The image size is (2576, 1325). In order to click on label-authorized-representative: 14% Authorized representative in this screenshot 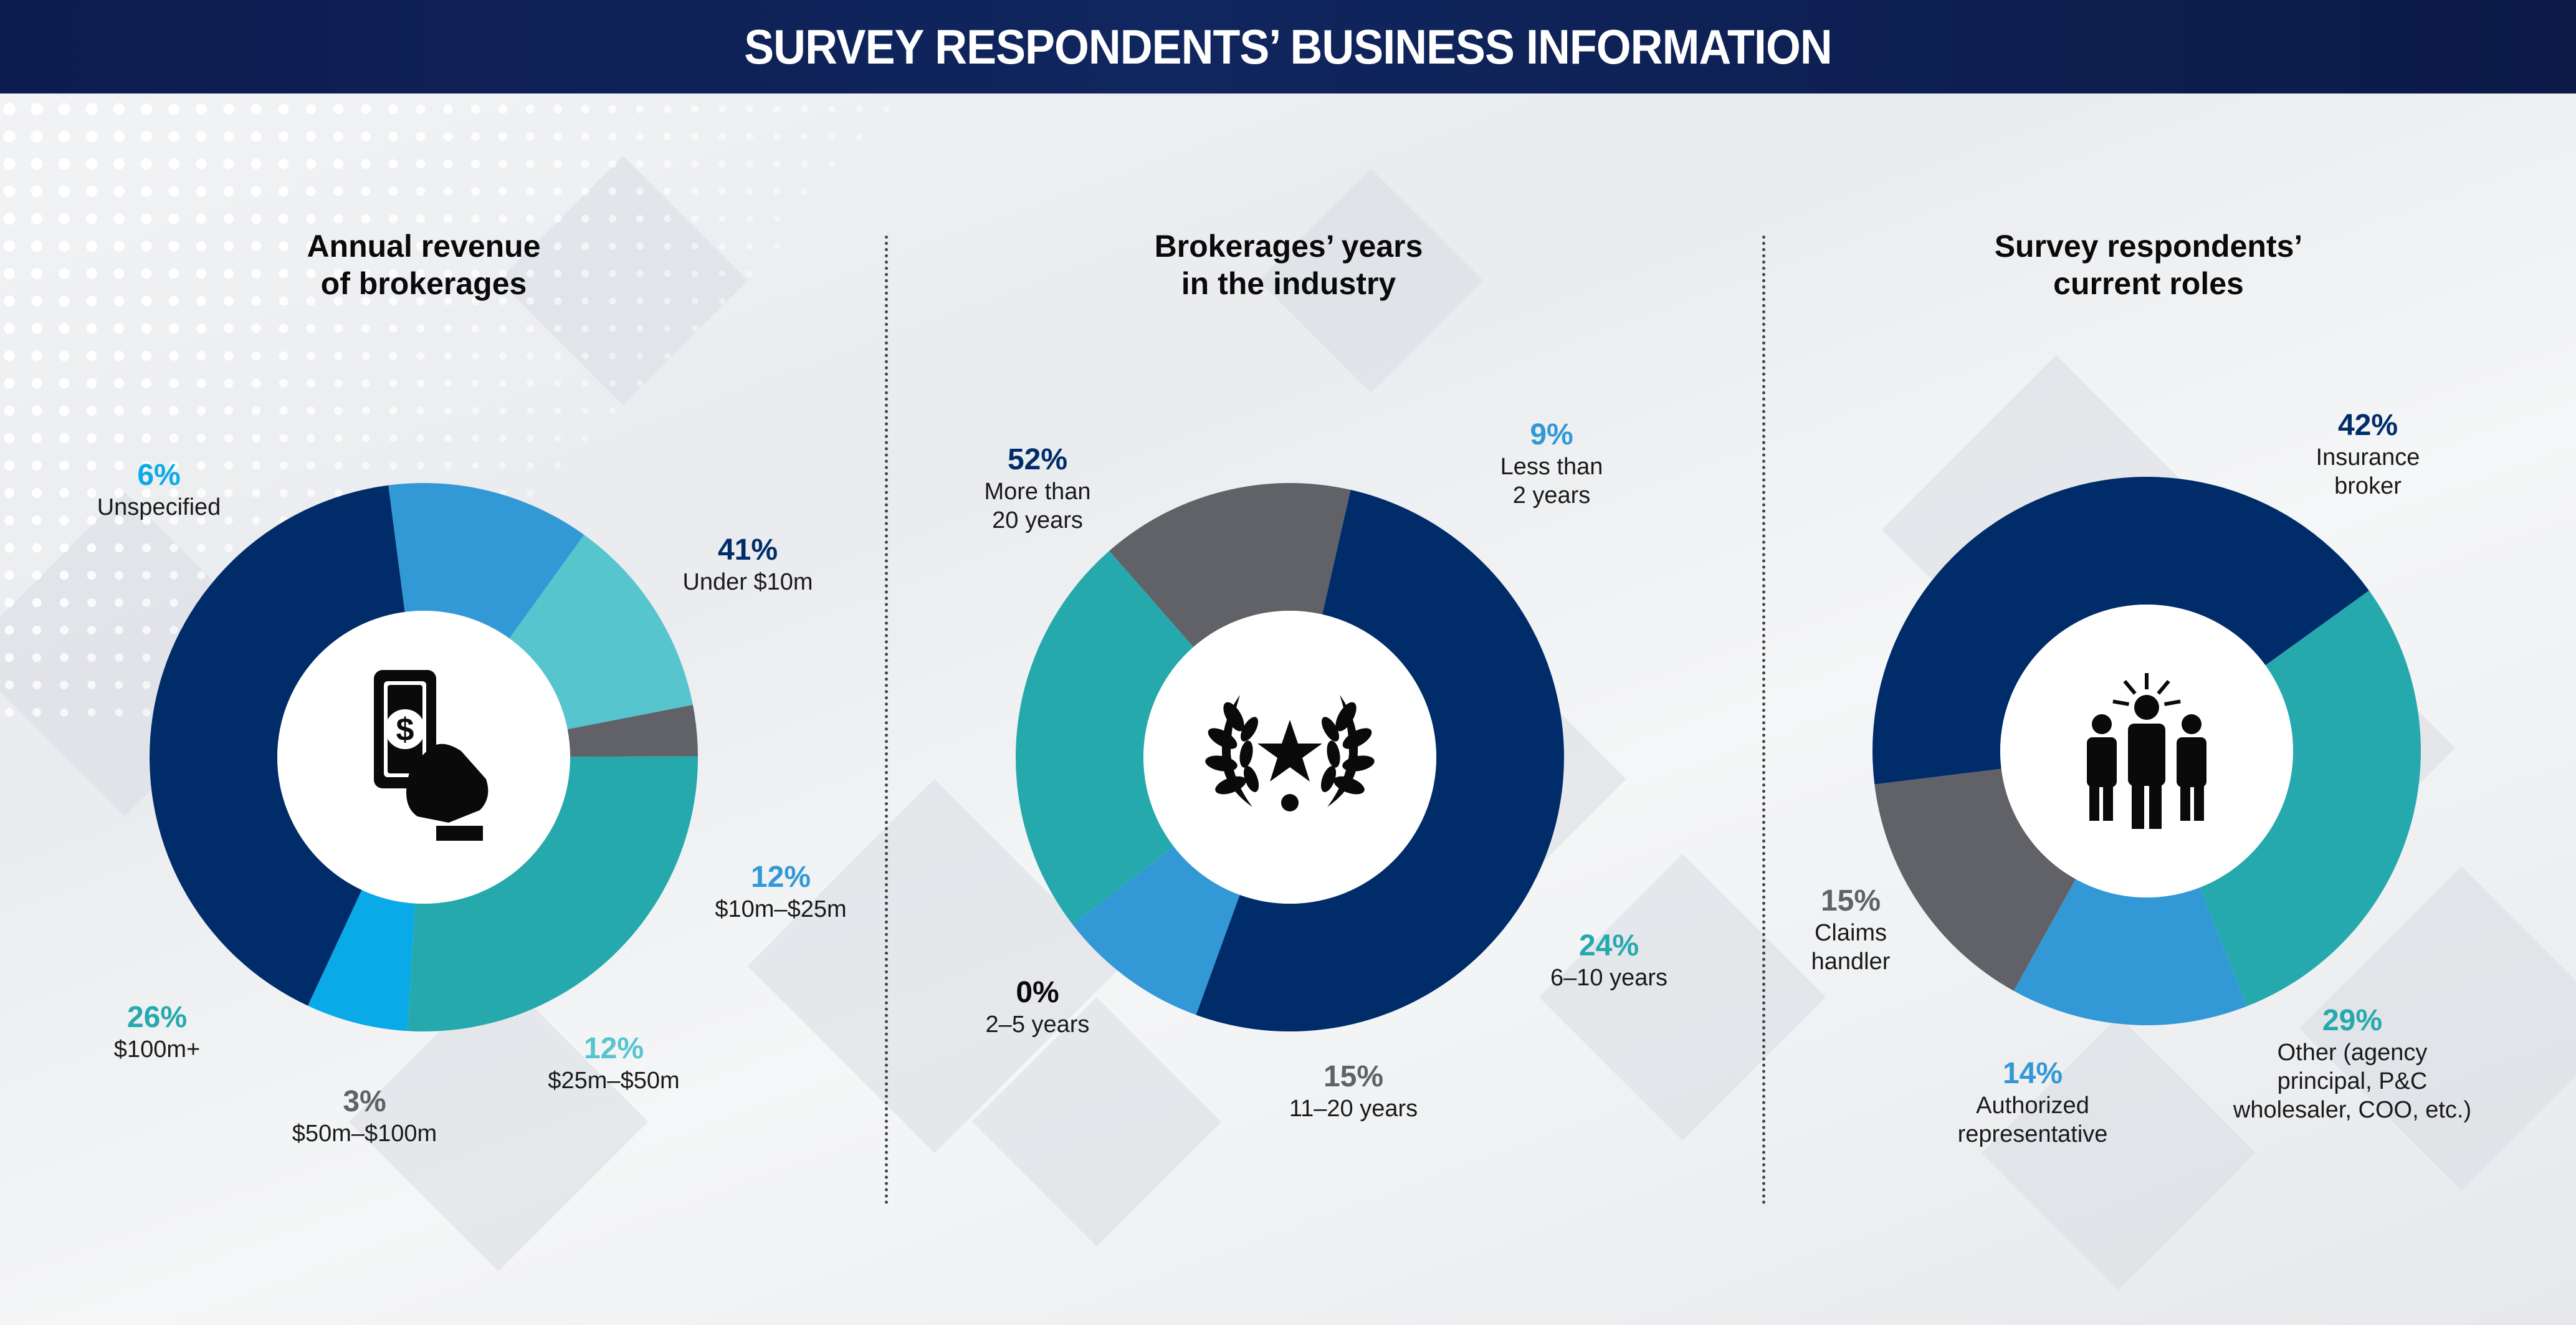, I will do `click(2032, 1102)`.